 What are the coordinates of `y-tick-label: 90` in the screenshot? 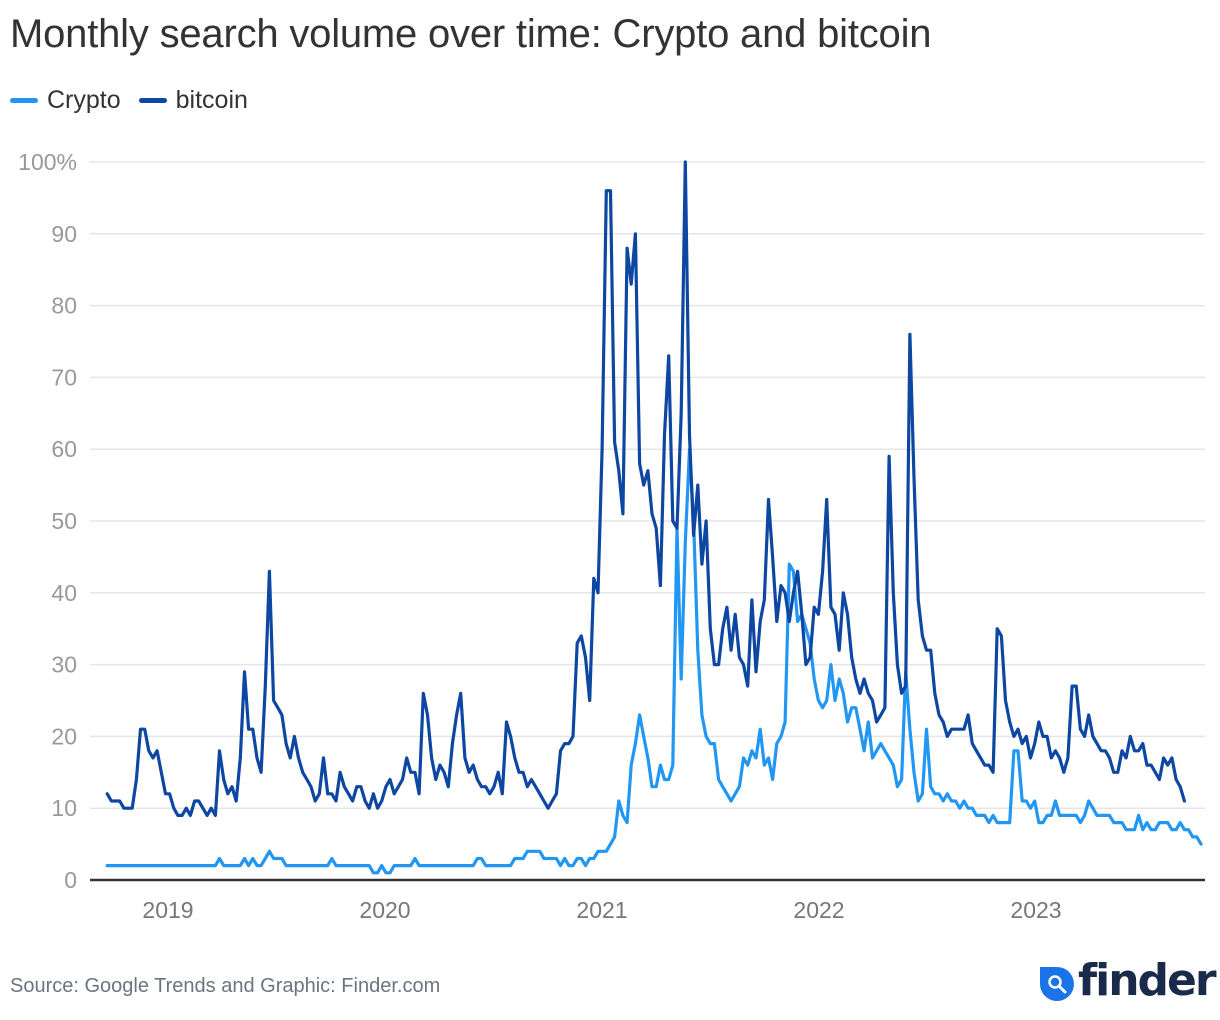 It's located at (64, 234).